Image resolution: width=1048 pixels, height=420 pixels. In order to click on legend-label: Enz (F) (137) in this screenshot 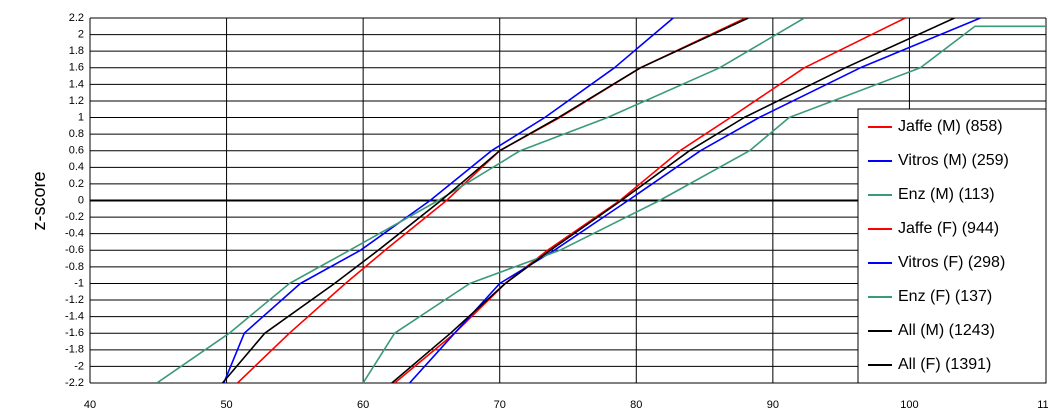, I will do `click(945, 296)`.